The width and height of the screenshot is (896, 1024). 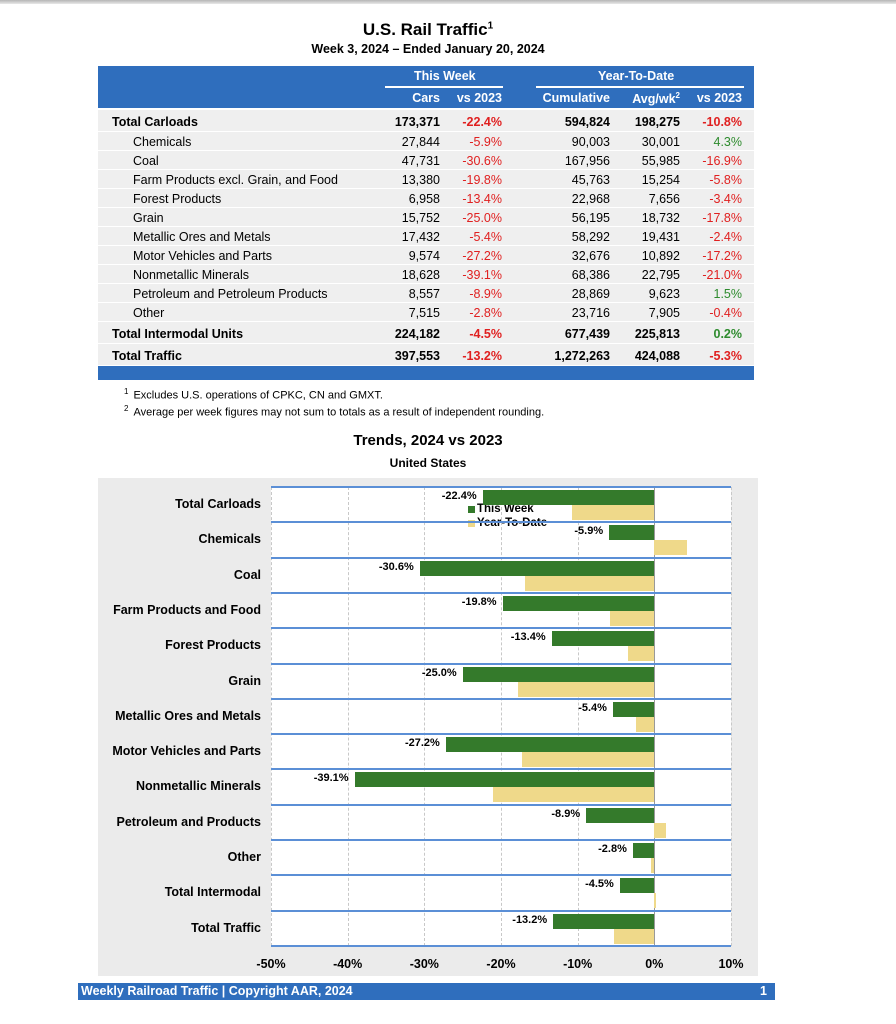 I want to click on bar-data-label: -30.6%, so click(x=396, y=566).